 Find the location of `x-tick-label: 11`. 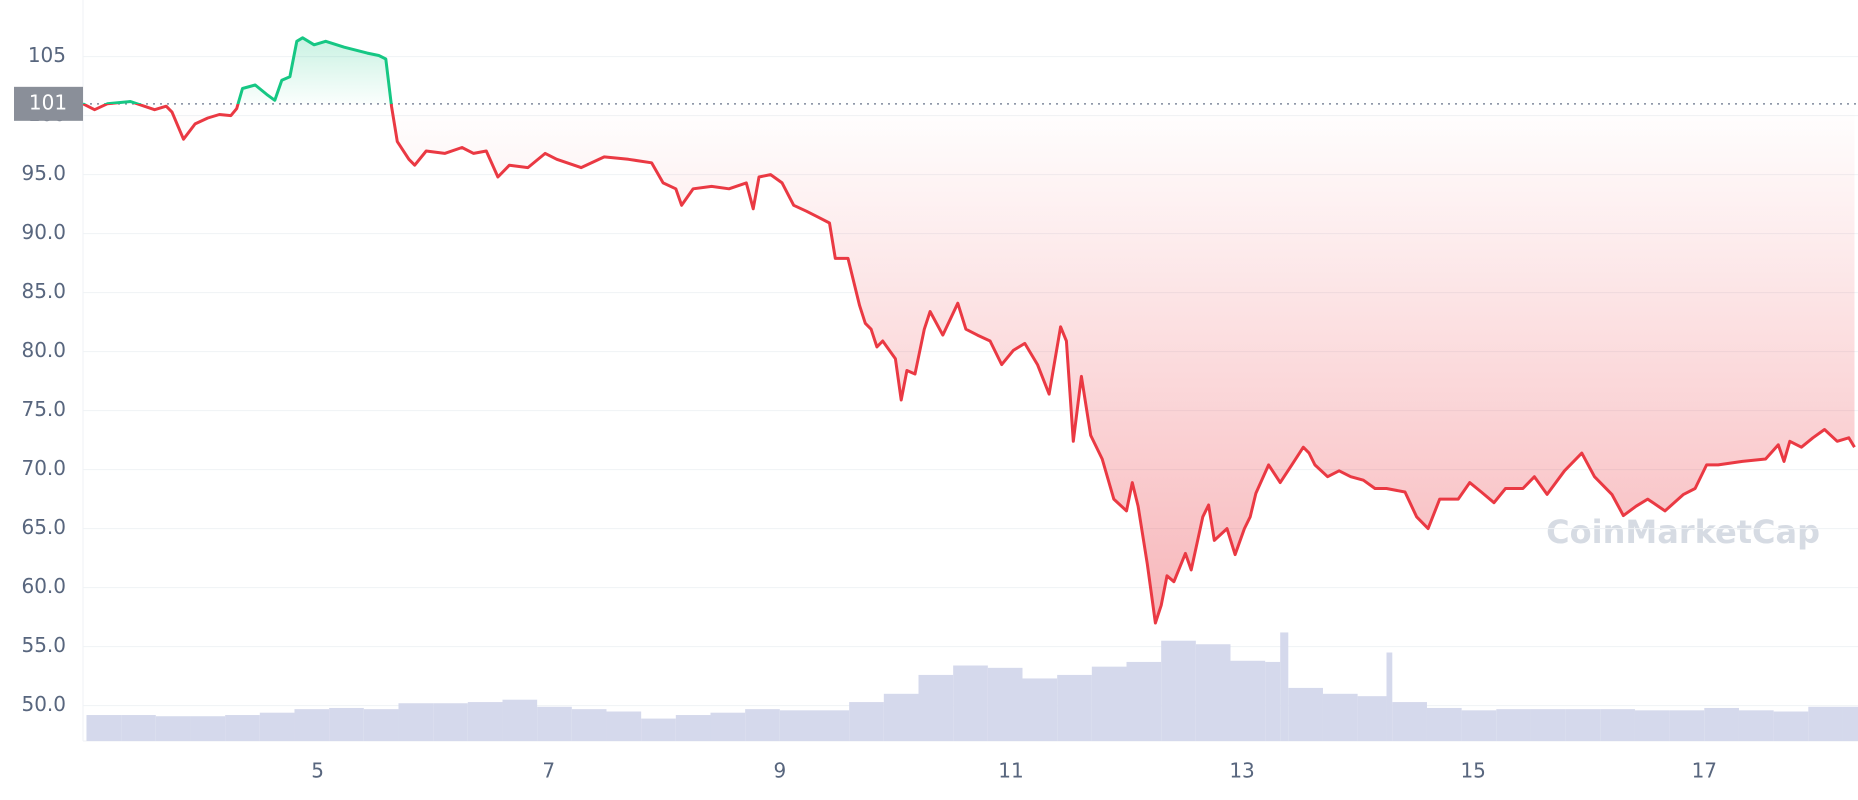

x-tick-label: 11 is located at coordinates (1010, 771).